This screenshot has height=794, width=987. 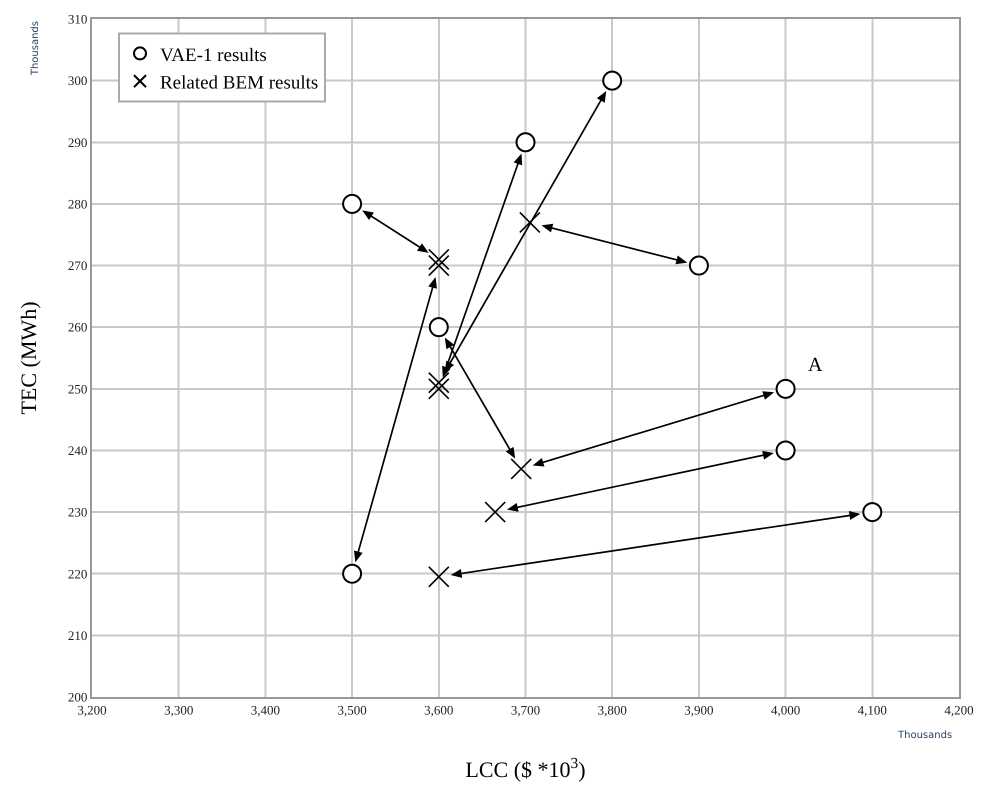 I want to click on x-tick-label: 3,400, so click(x=265, y=710).